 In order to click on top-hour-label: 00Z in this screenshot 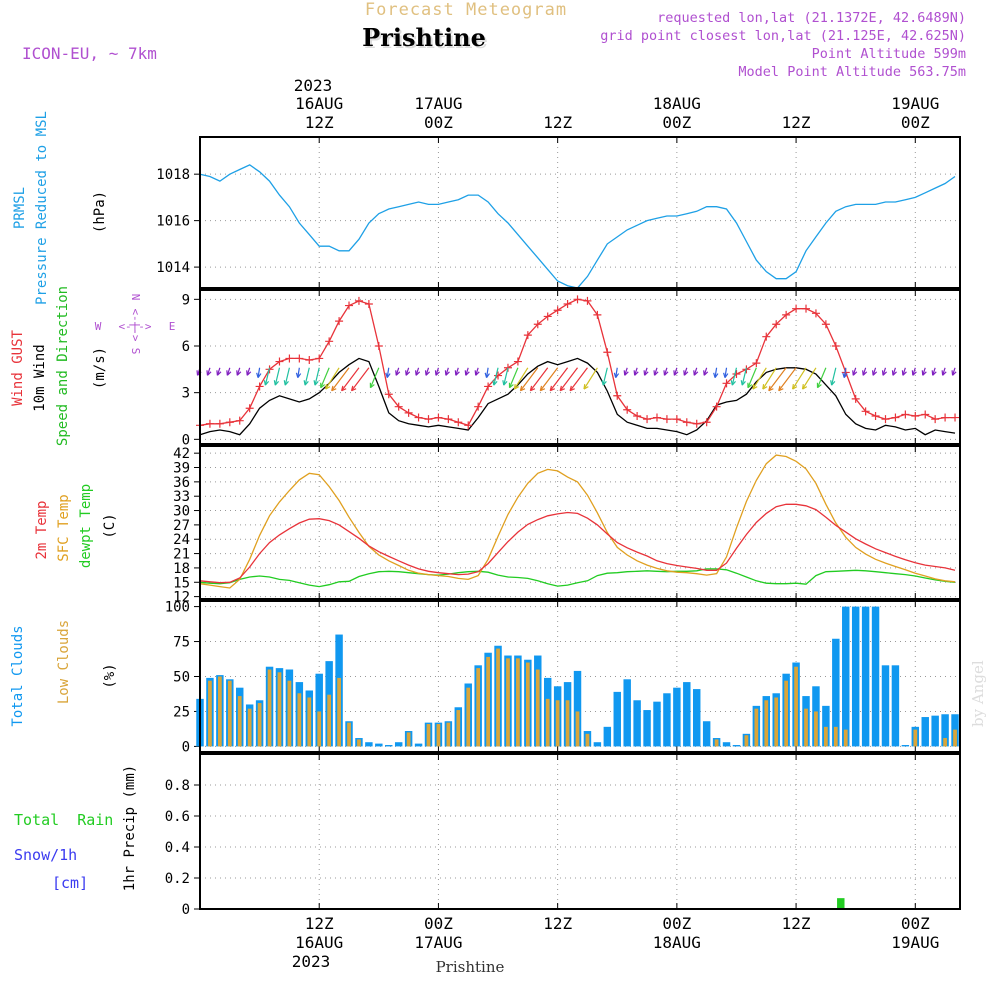, I will do `click(676, 122)`.